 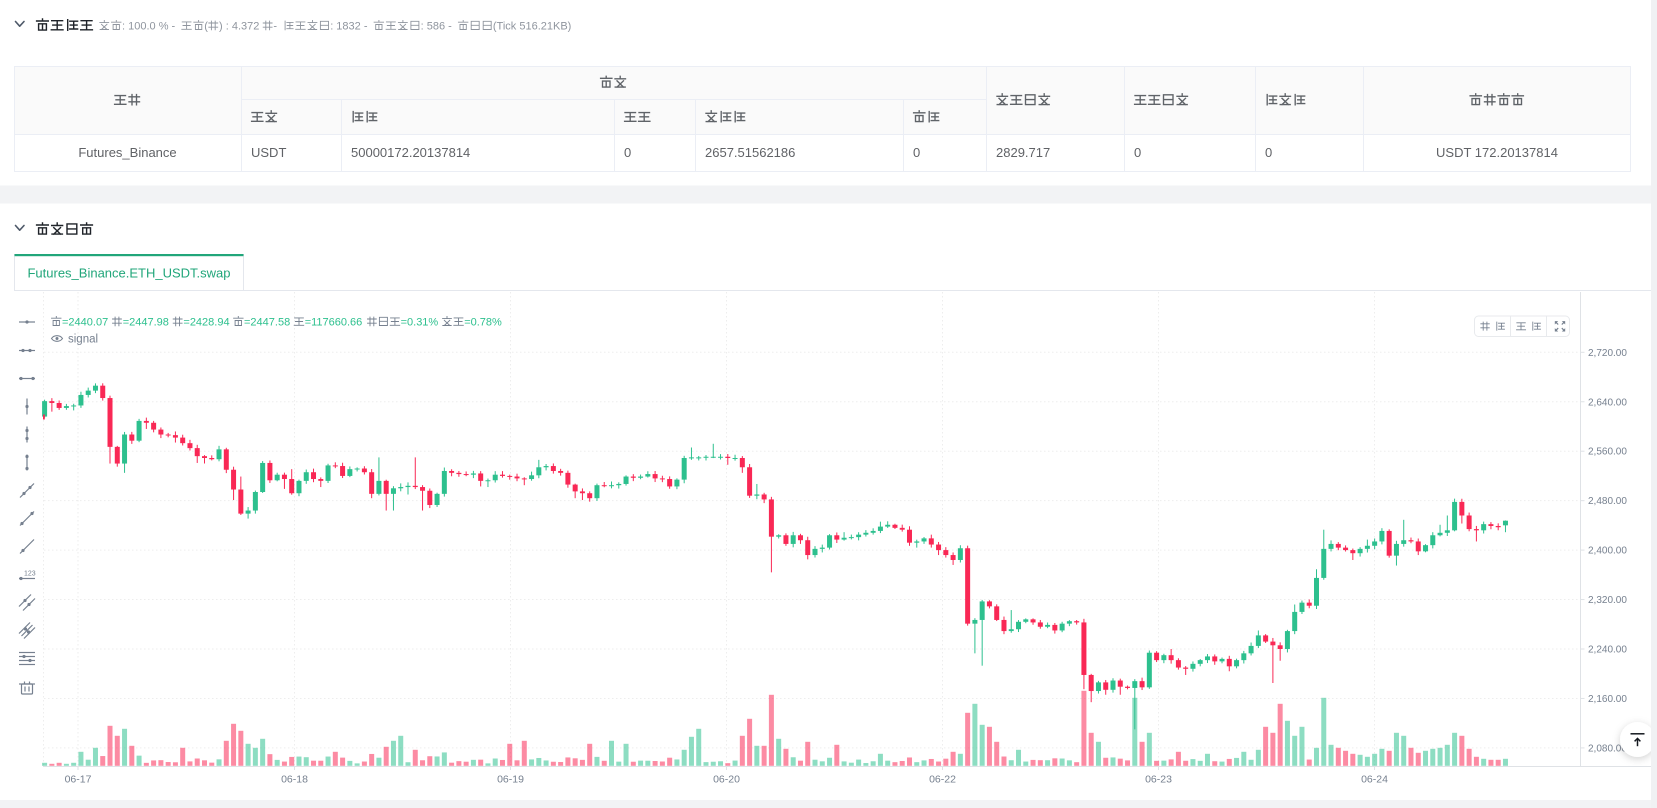 I want to click on svg-text: 06-18, so click(x=294, y=780).